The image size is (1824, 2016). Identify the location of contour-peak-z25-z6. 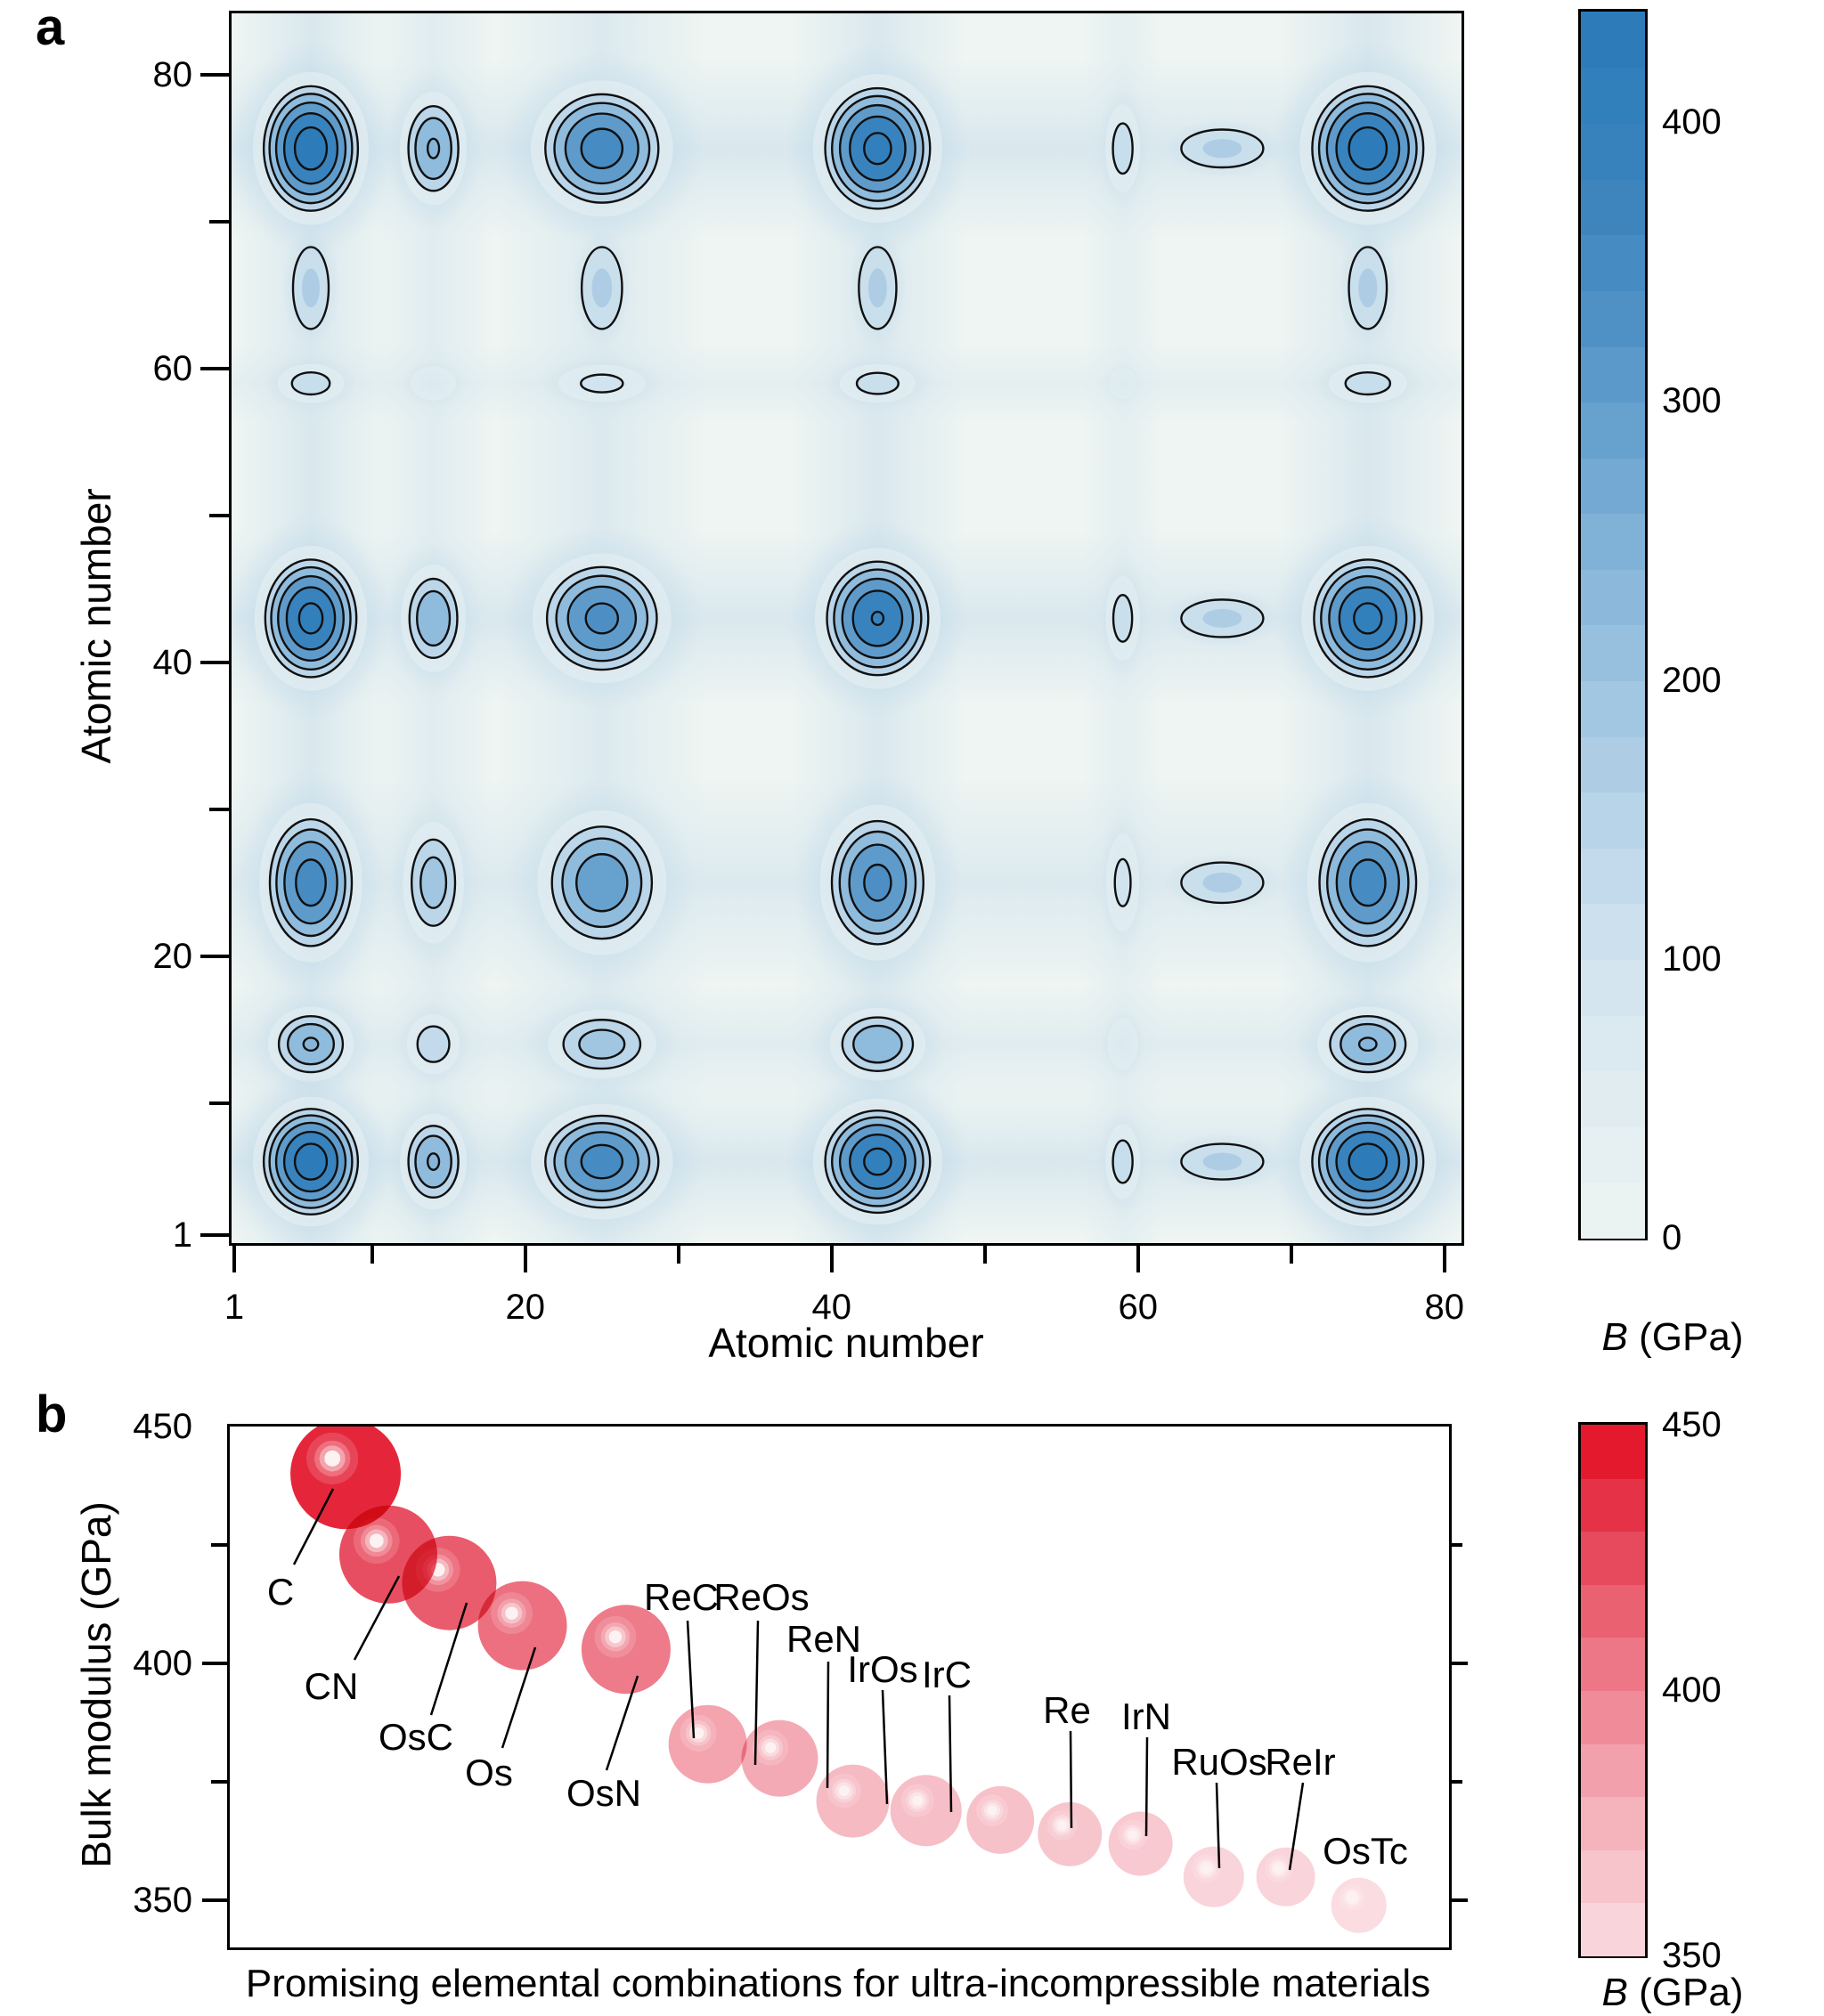
(602, 1160).